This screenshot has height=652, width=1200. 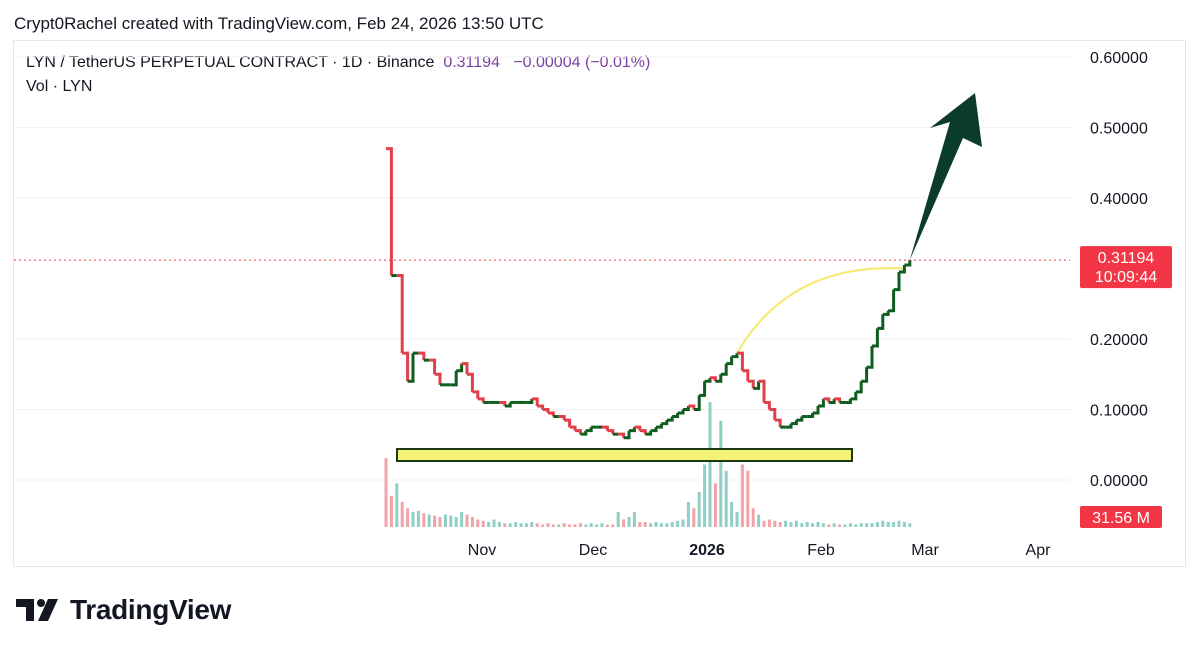 I want to click on price-badges: 0.31194 10:09:44 31.56 M, so click(x=1126, y=387).